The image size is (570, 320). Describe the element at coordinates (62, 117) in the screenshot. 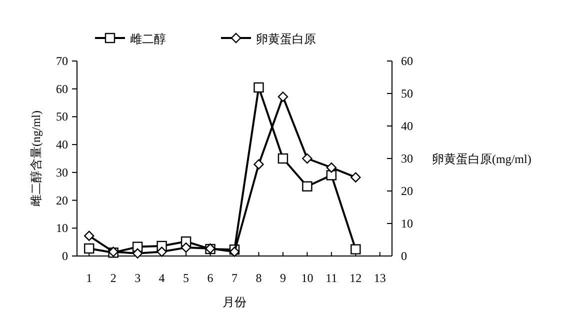

I see `y-tick-label: 50` at that location.